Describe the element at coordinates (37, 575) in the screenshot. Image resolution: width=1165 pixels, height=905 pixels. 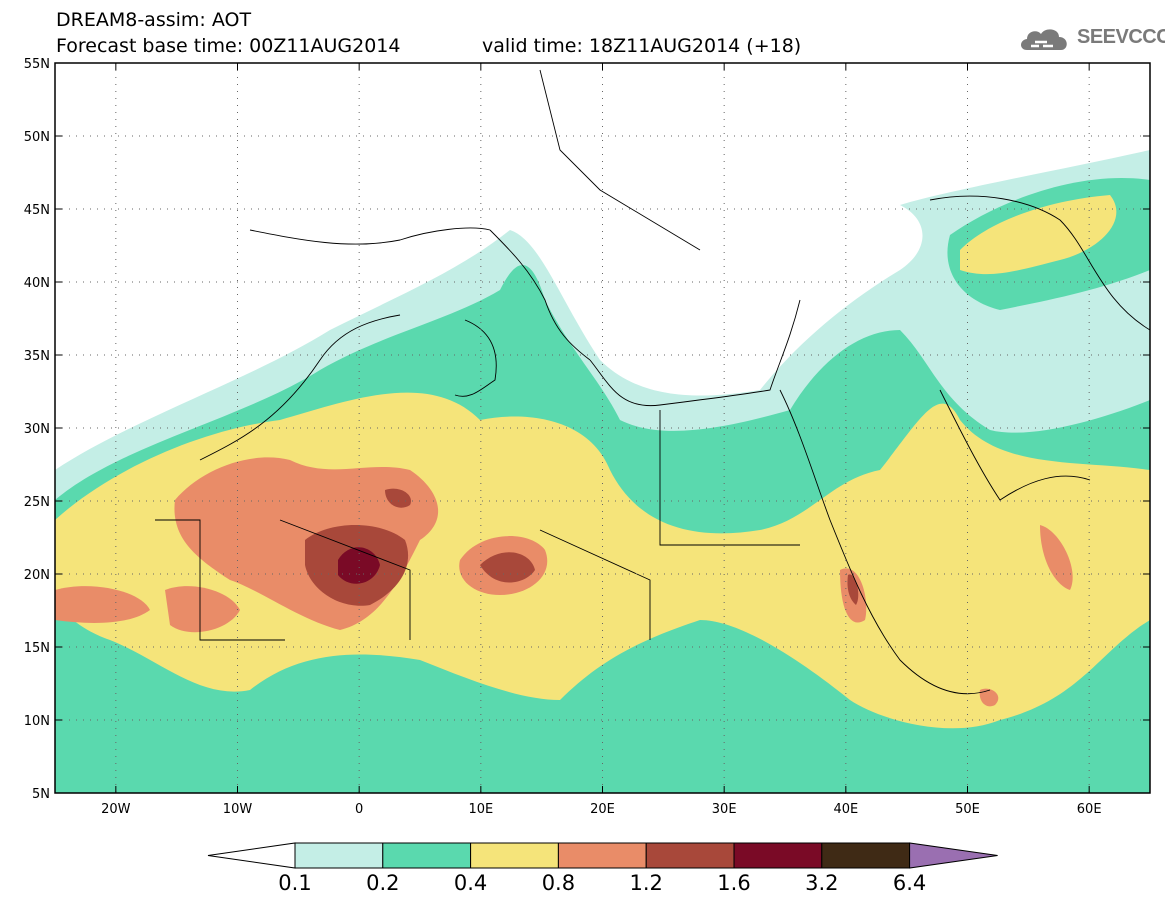
I see `lat-label: 20N` at that location.